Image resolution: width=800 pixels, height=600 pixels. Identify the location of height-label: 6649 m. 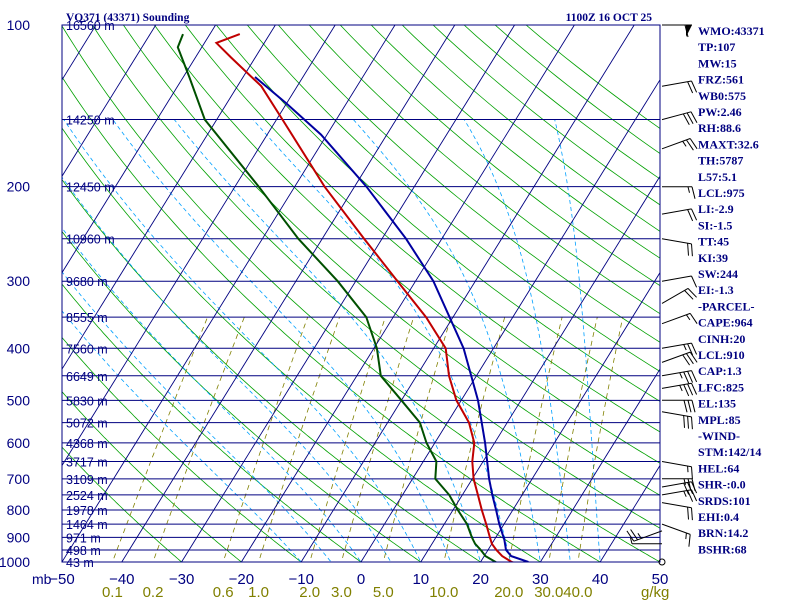
(87, 377).